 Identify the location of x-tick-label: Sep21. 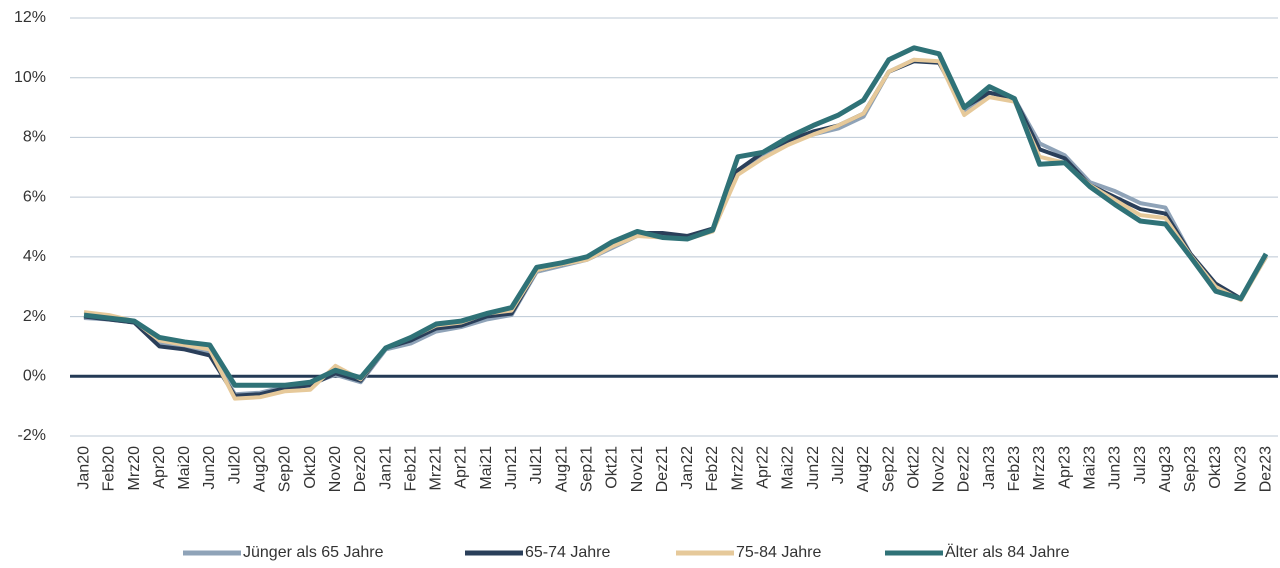
(586, 469).